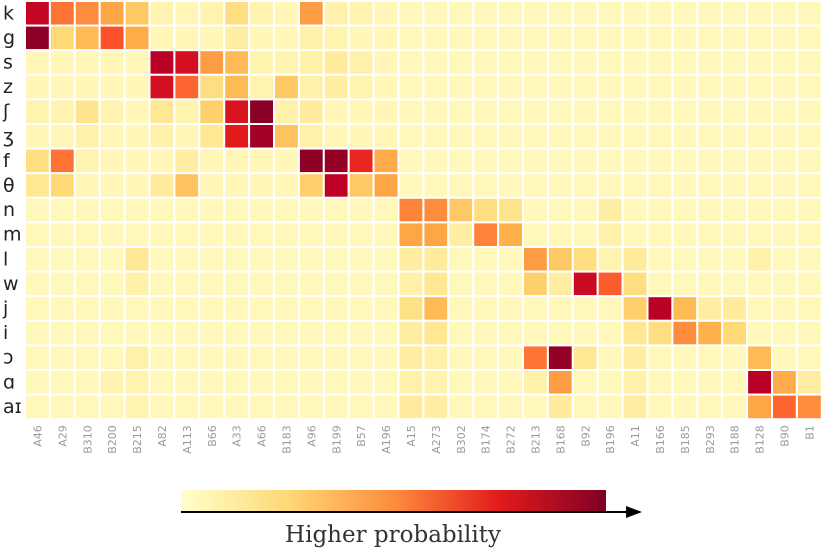 This screenshot has width=823, height=550. What do you see at coordinates (560, 333) in the screenshot?
I see `heatmap-cell-i-B168` at bounding box center [560, 333].